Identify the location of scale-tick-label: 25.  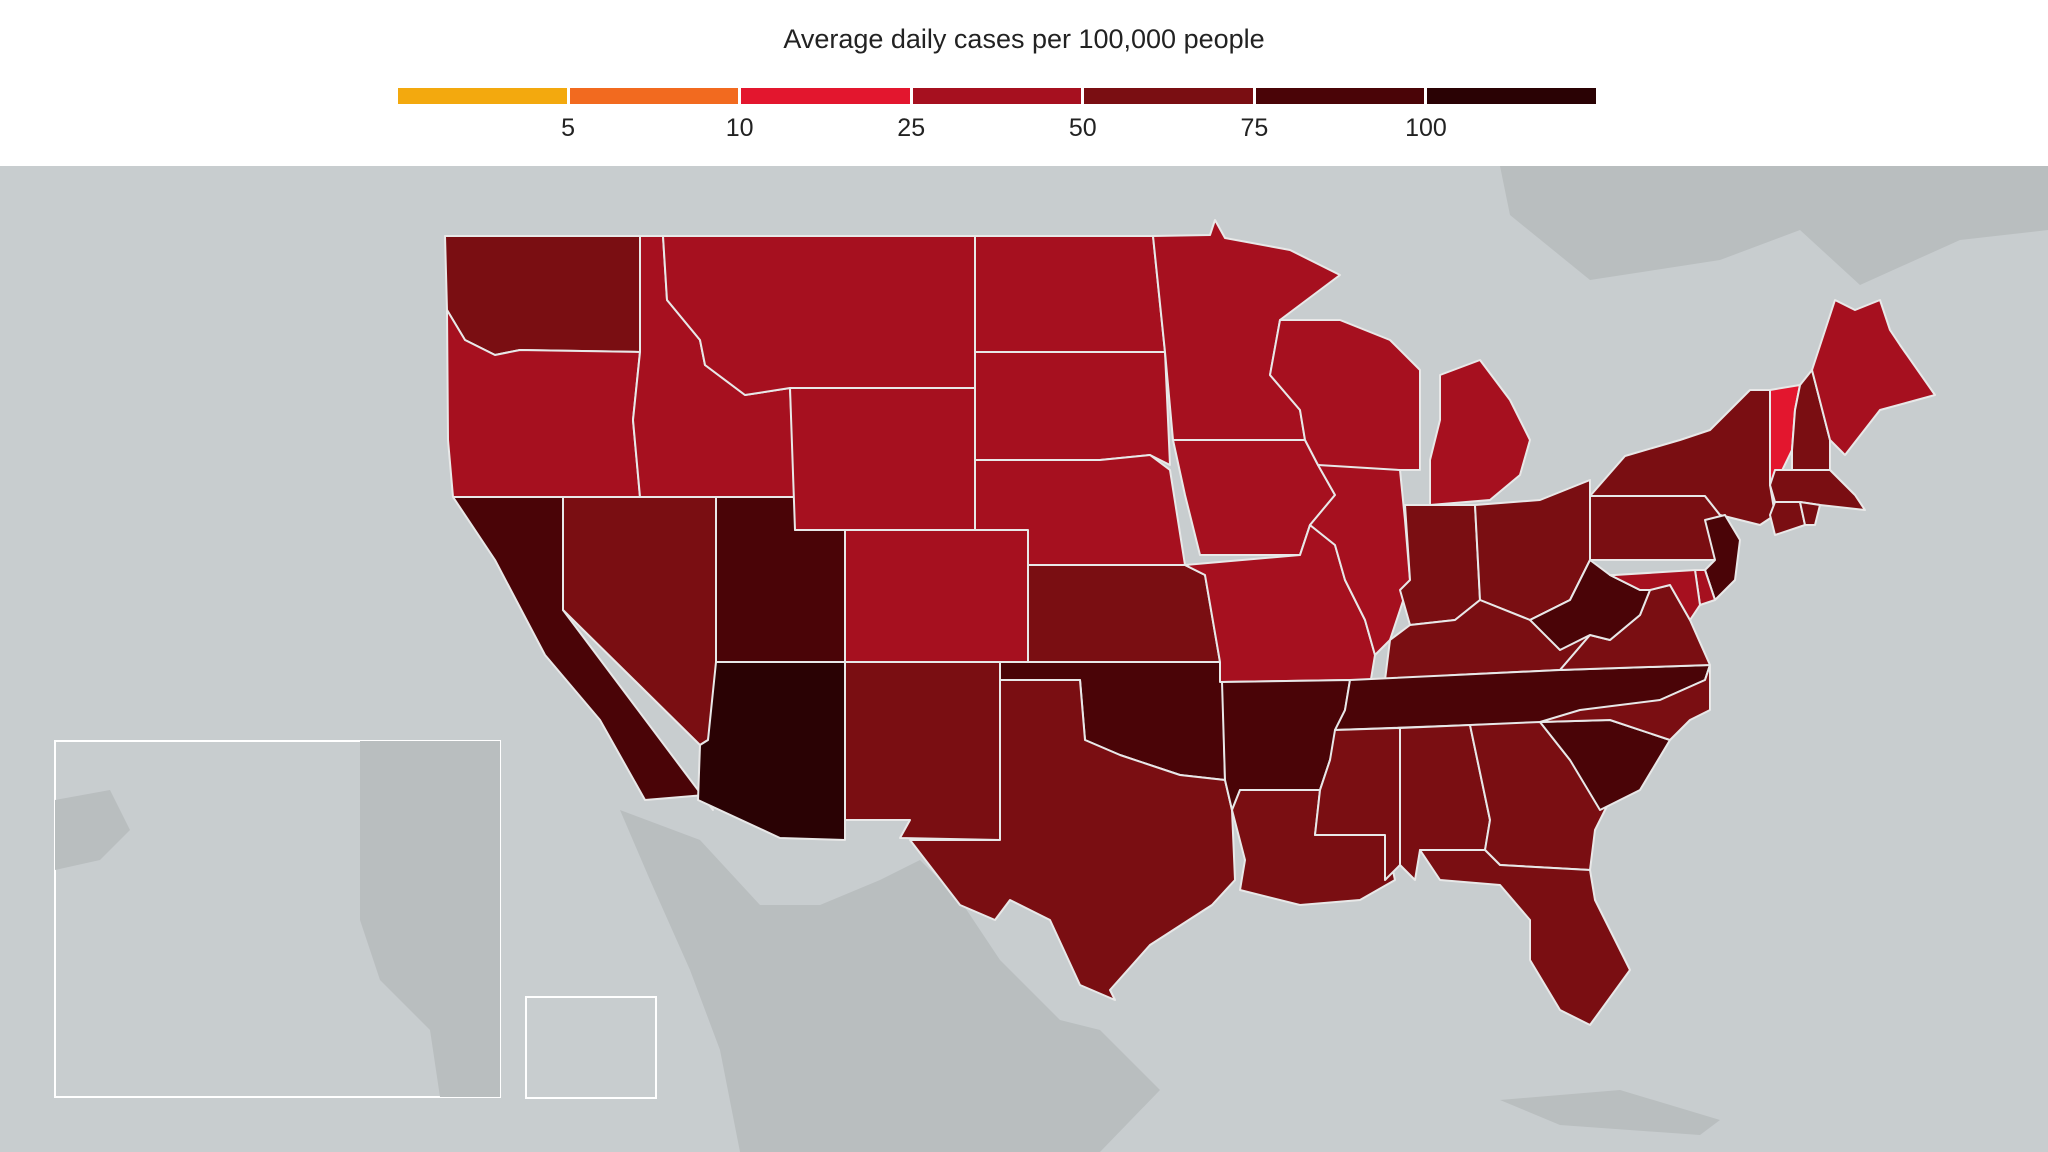
(911, 128).